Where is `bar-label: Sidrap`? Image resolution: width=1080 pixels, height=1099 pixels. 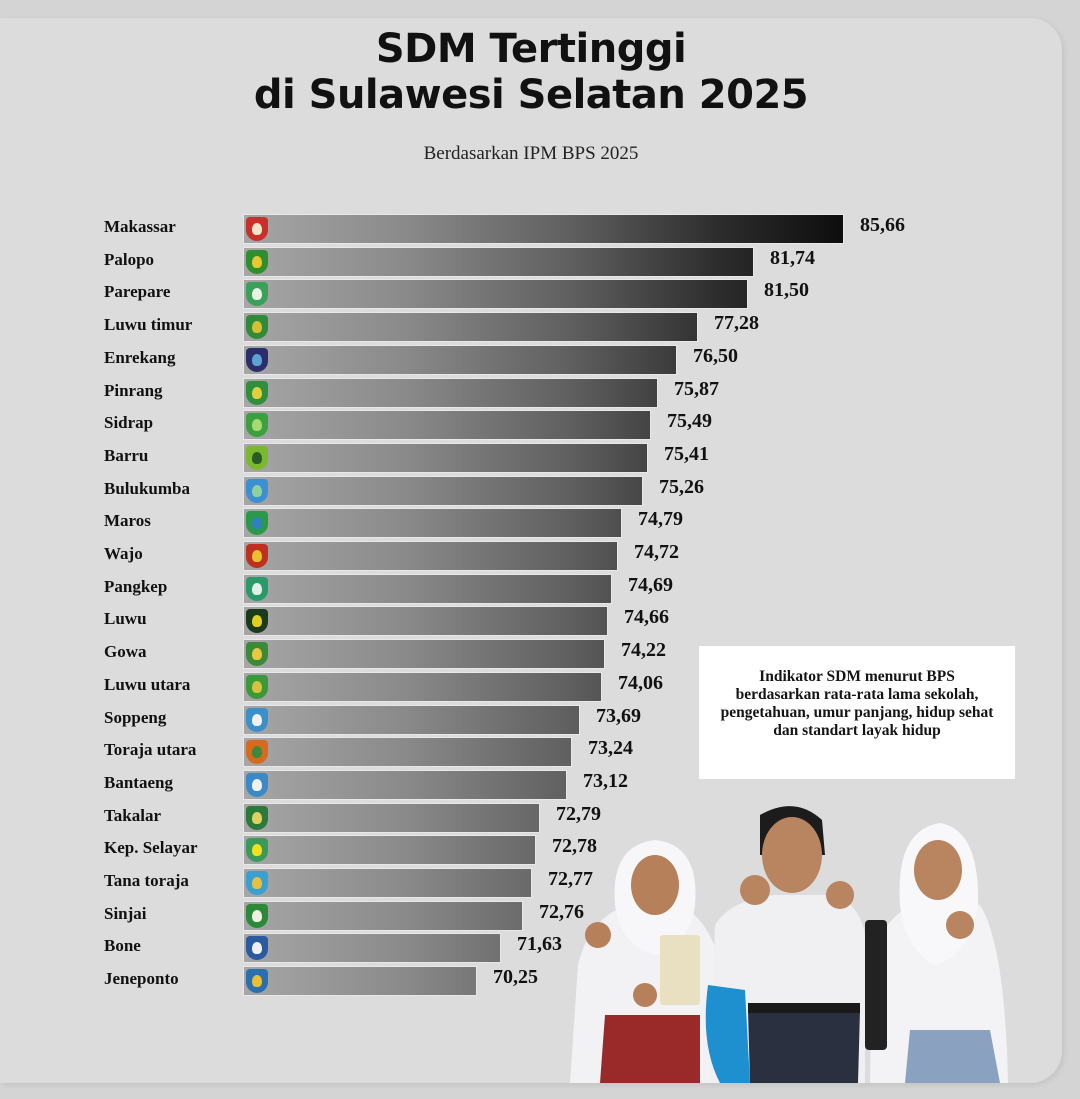 bar-label: Sidrap is located at coordinates (129, 423).